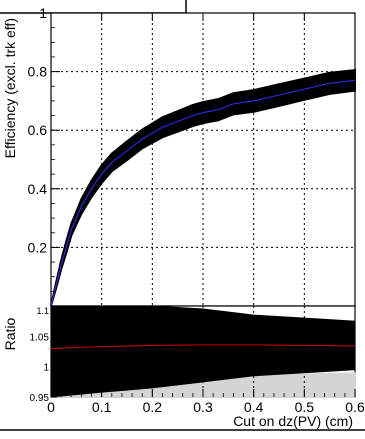  What do you see at coordinates (51, 407) in the screenshot?
I see `x-tick-label: 0` at bounding box center [51, 407].